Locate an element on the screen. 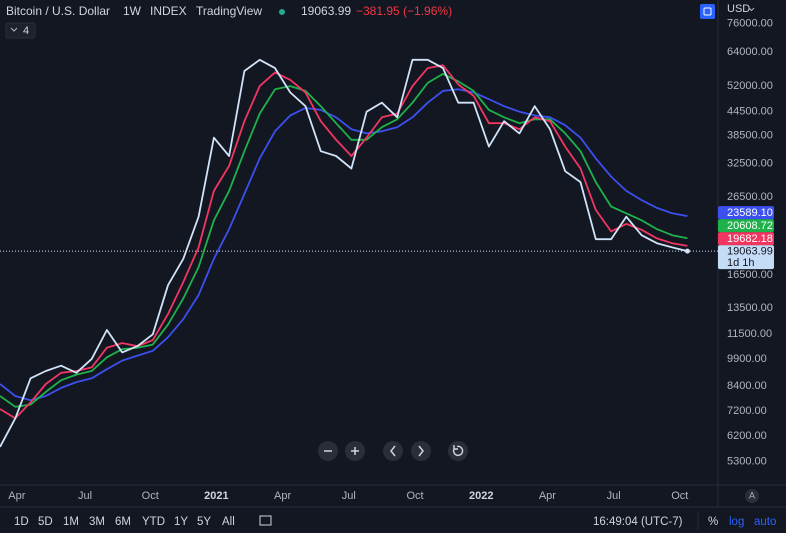 Image resolution: width=786 pixels, height=533 pixels. last-price-box is located at coordinates (746, 257).